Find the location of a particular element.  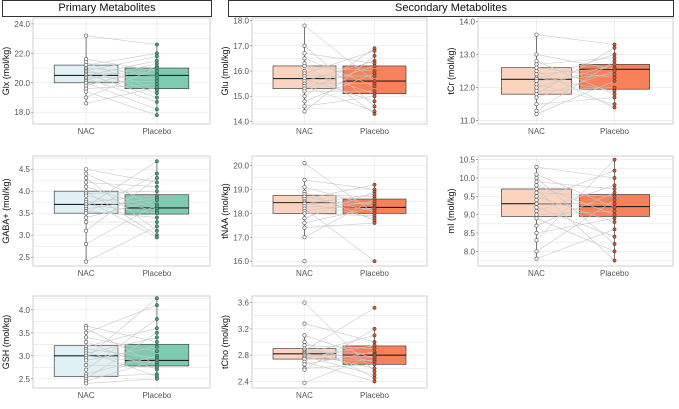

y-tick-label: 12.0 is located at coordinates (467, 88).